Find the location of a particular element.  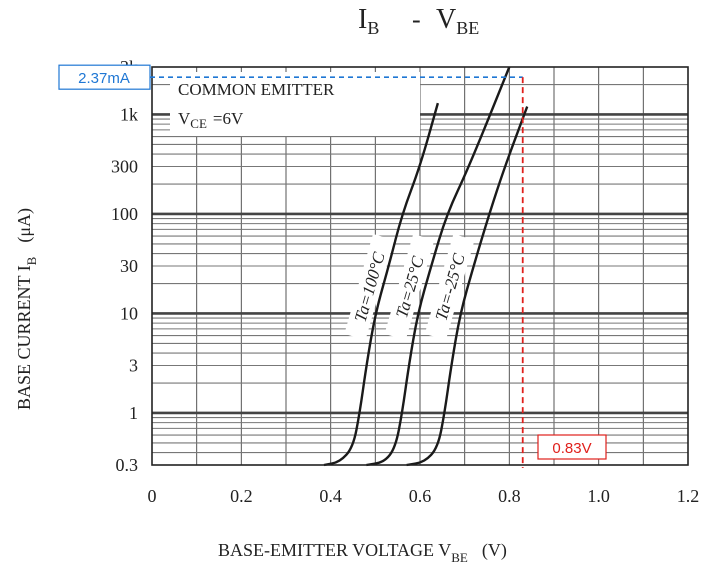

legend-line-1: COMMON EMITTER is located at coordinates (256, 89).